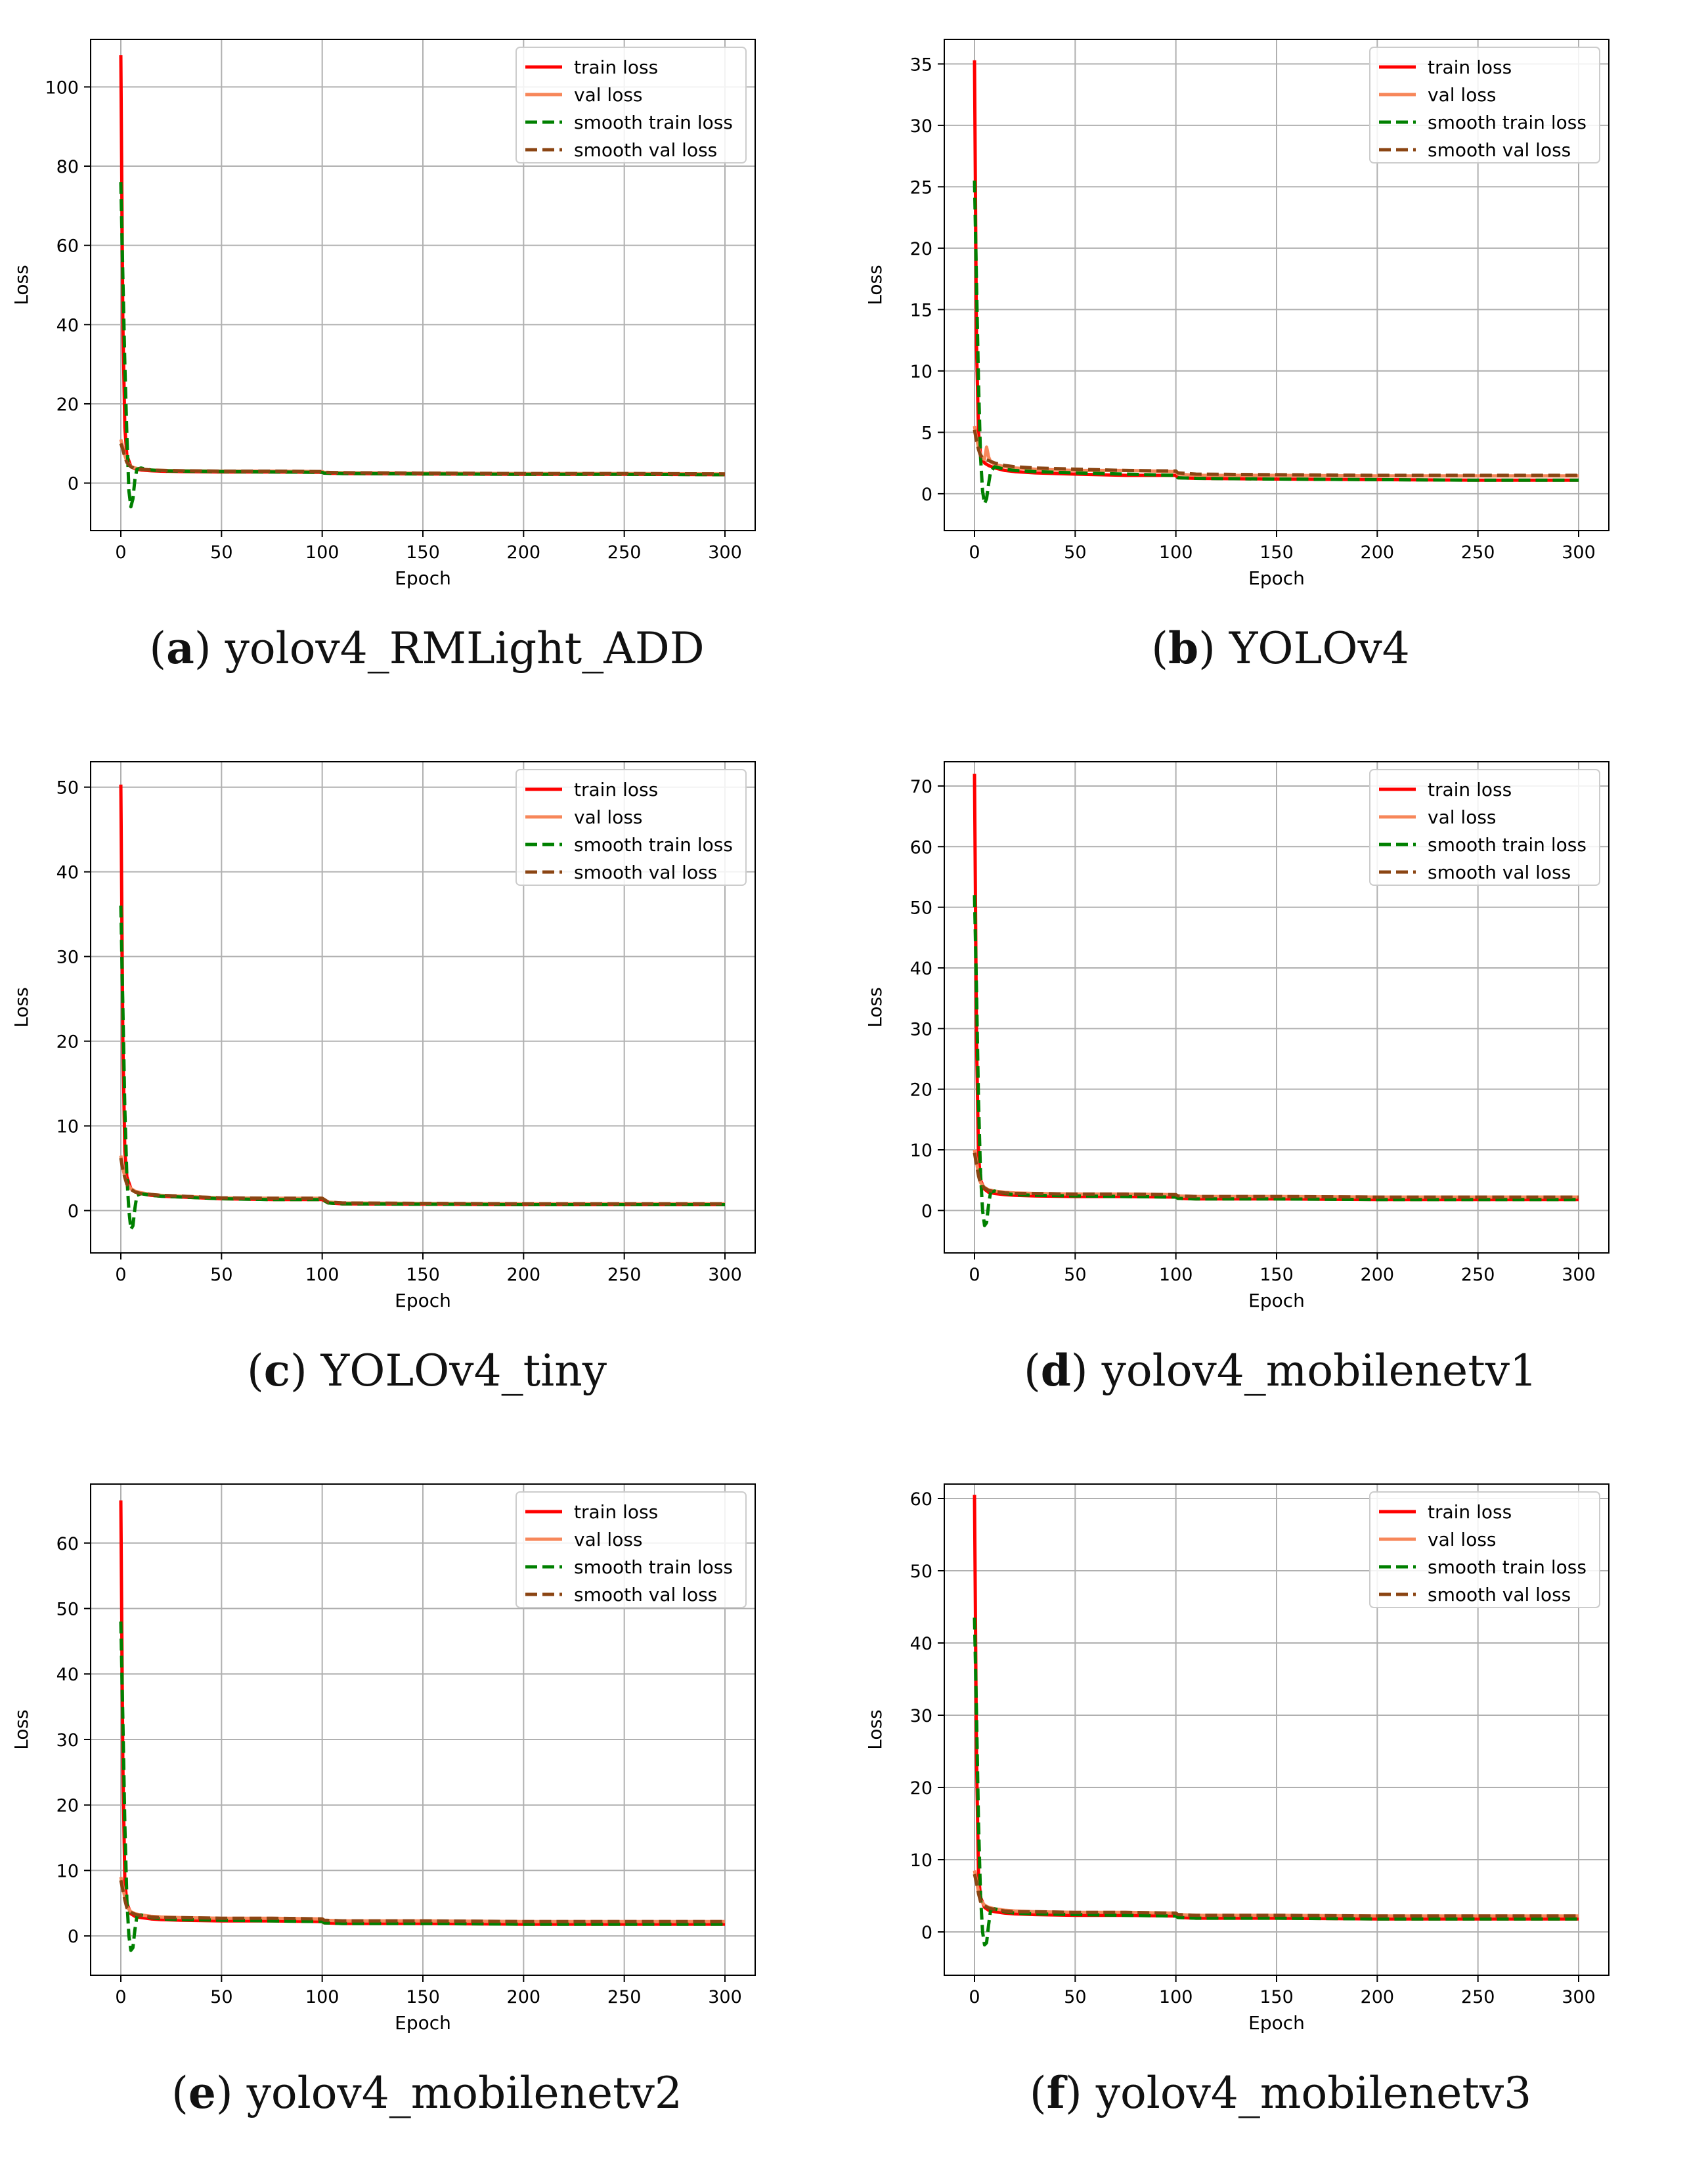 The image size is (1708, 2167). What do you see at coordinates (1183, 648) in the screenshot?
I see `caption-letter: b` at bounding box center [1183, 648].